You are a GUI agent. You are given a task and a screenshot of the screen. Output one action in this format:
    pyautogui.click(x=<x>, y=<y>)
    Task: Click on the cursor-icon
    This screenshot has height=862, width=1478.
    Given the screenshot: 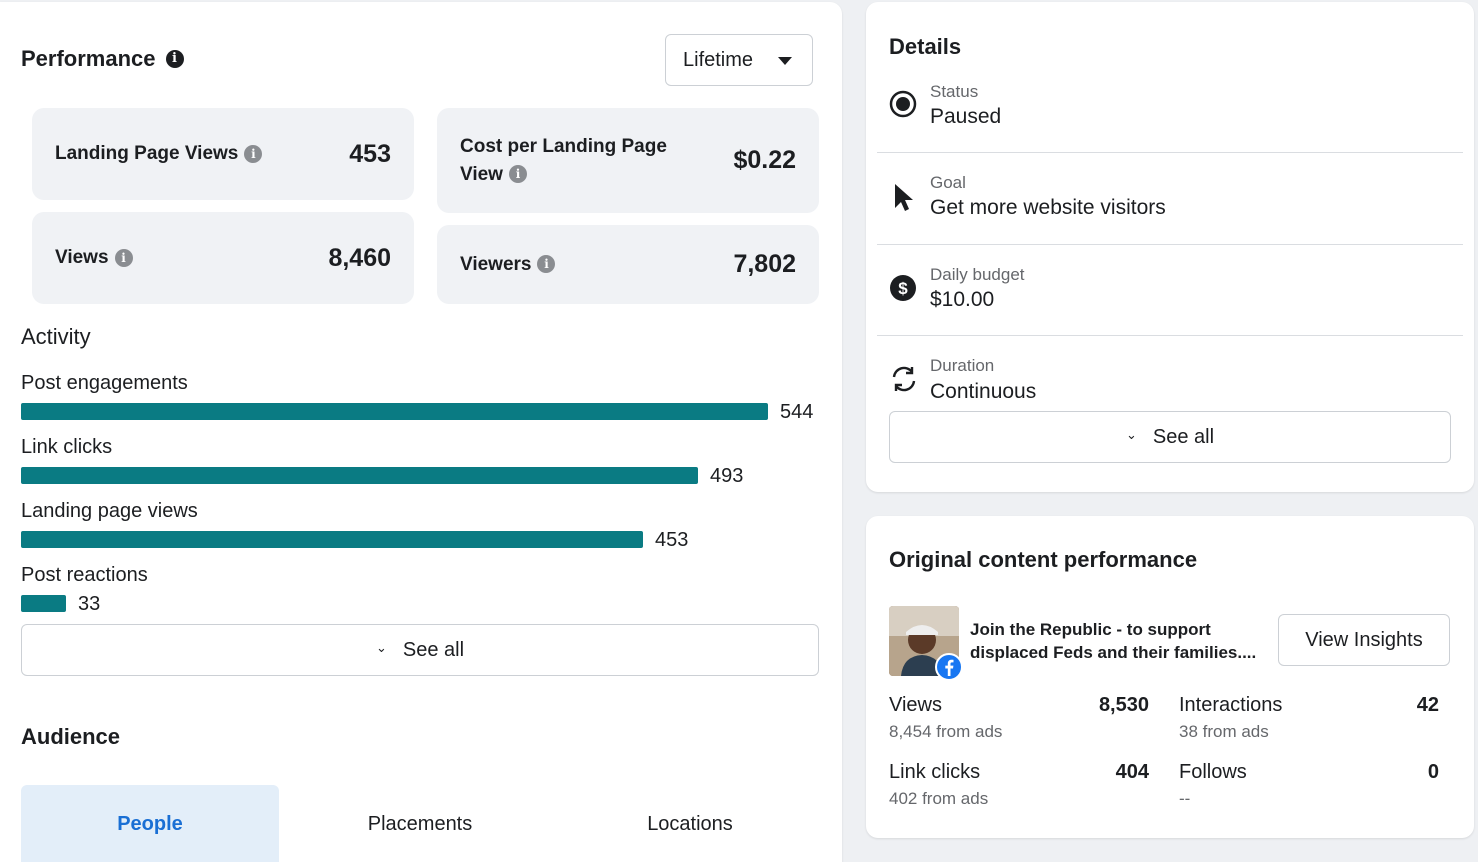 What is the action you would take?
    pyautogui.click(x=904, y=197)
    